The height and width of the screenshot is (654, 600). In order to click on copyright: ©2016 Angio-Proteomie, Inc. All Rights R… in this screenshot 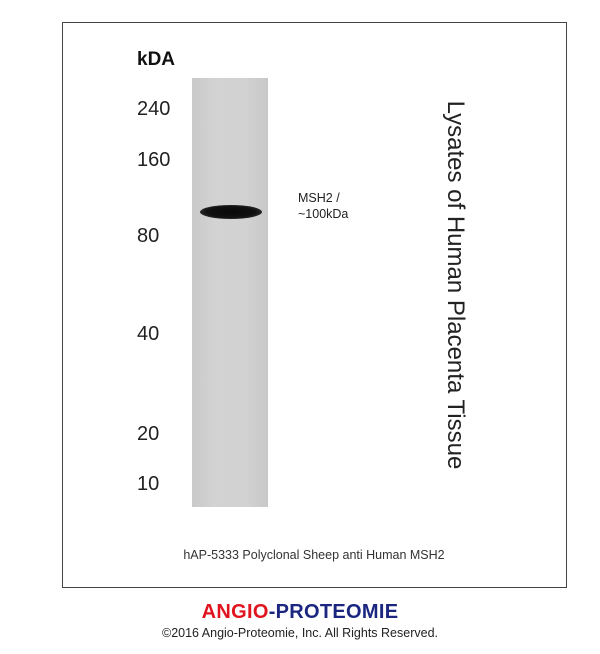, I will do `click(300, 633)`.